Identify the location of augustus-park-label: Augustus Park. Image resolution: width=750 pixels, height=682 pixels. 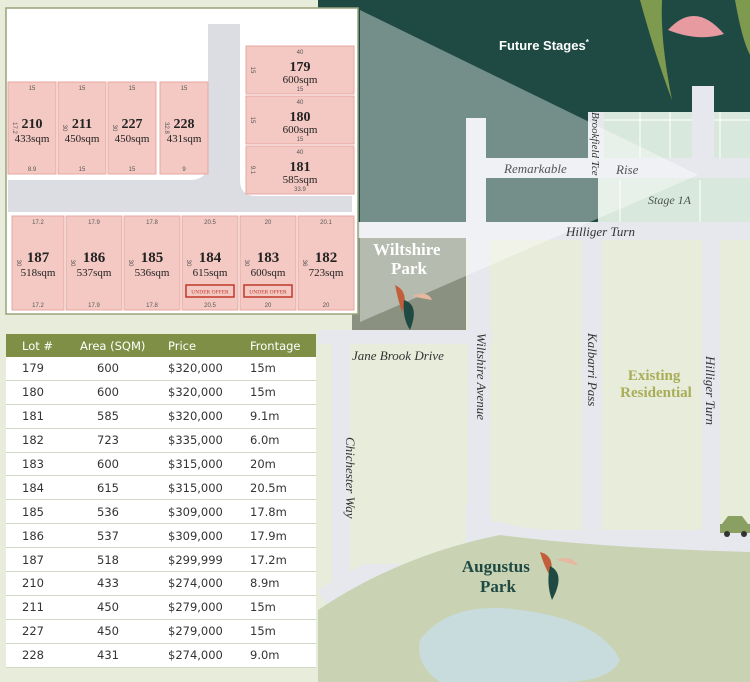
(498, 576).